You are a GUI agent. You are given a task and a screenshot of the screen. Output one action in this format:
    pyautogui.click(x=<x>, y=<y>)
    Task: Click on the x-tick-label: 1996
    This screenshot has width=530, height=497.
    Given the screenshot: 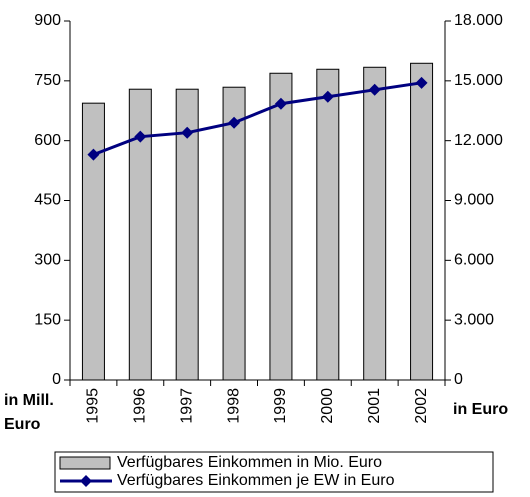 What is the action you would take?
    pyautogui.click(x=140, y=406)
    